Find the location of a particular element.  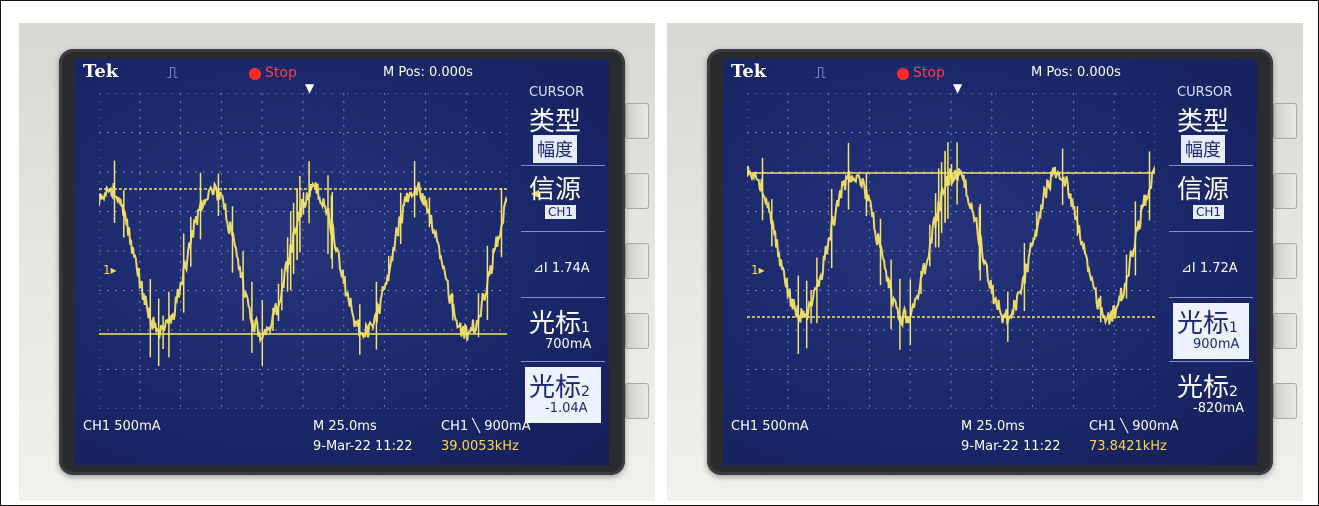

cursor-delta: ⊿I 1.72A is located at coordinates (1209, 268).